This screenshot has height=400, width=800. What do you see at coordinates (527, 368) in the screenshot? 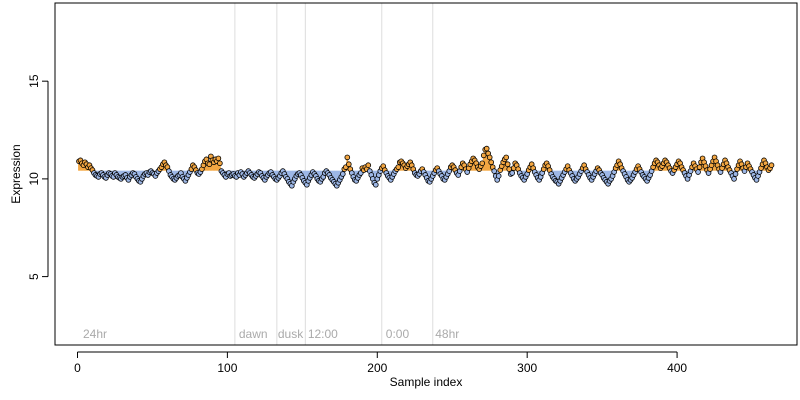
I see `x-tick-label-3: 300` at bounding box center [527, 368].